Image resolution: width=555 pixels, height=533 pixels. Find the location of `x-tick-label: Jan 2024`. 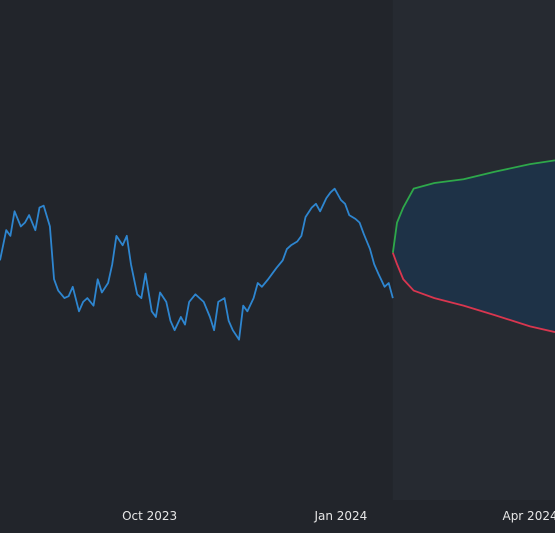

x-tick-label: Jan 2024 is located at coordinates (340, 516).